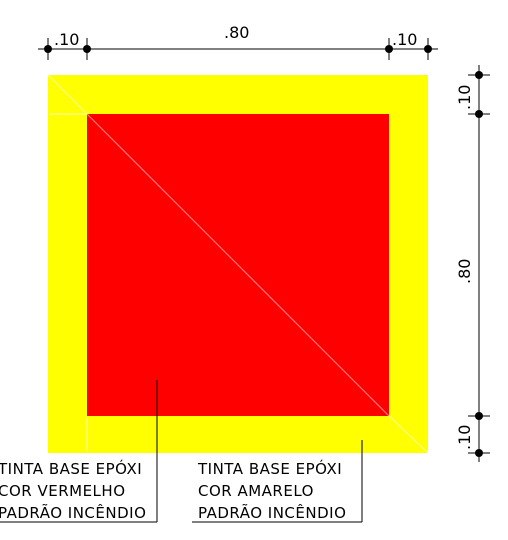  What do you see at coordinates (238, 49) in the screenshot?
I see `top-dimension-ticks` at bounding box center [238, 49].